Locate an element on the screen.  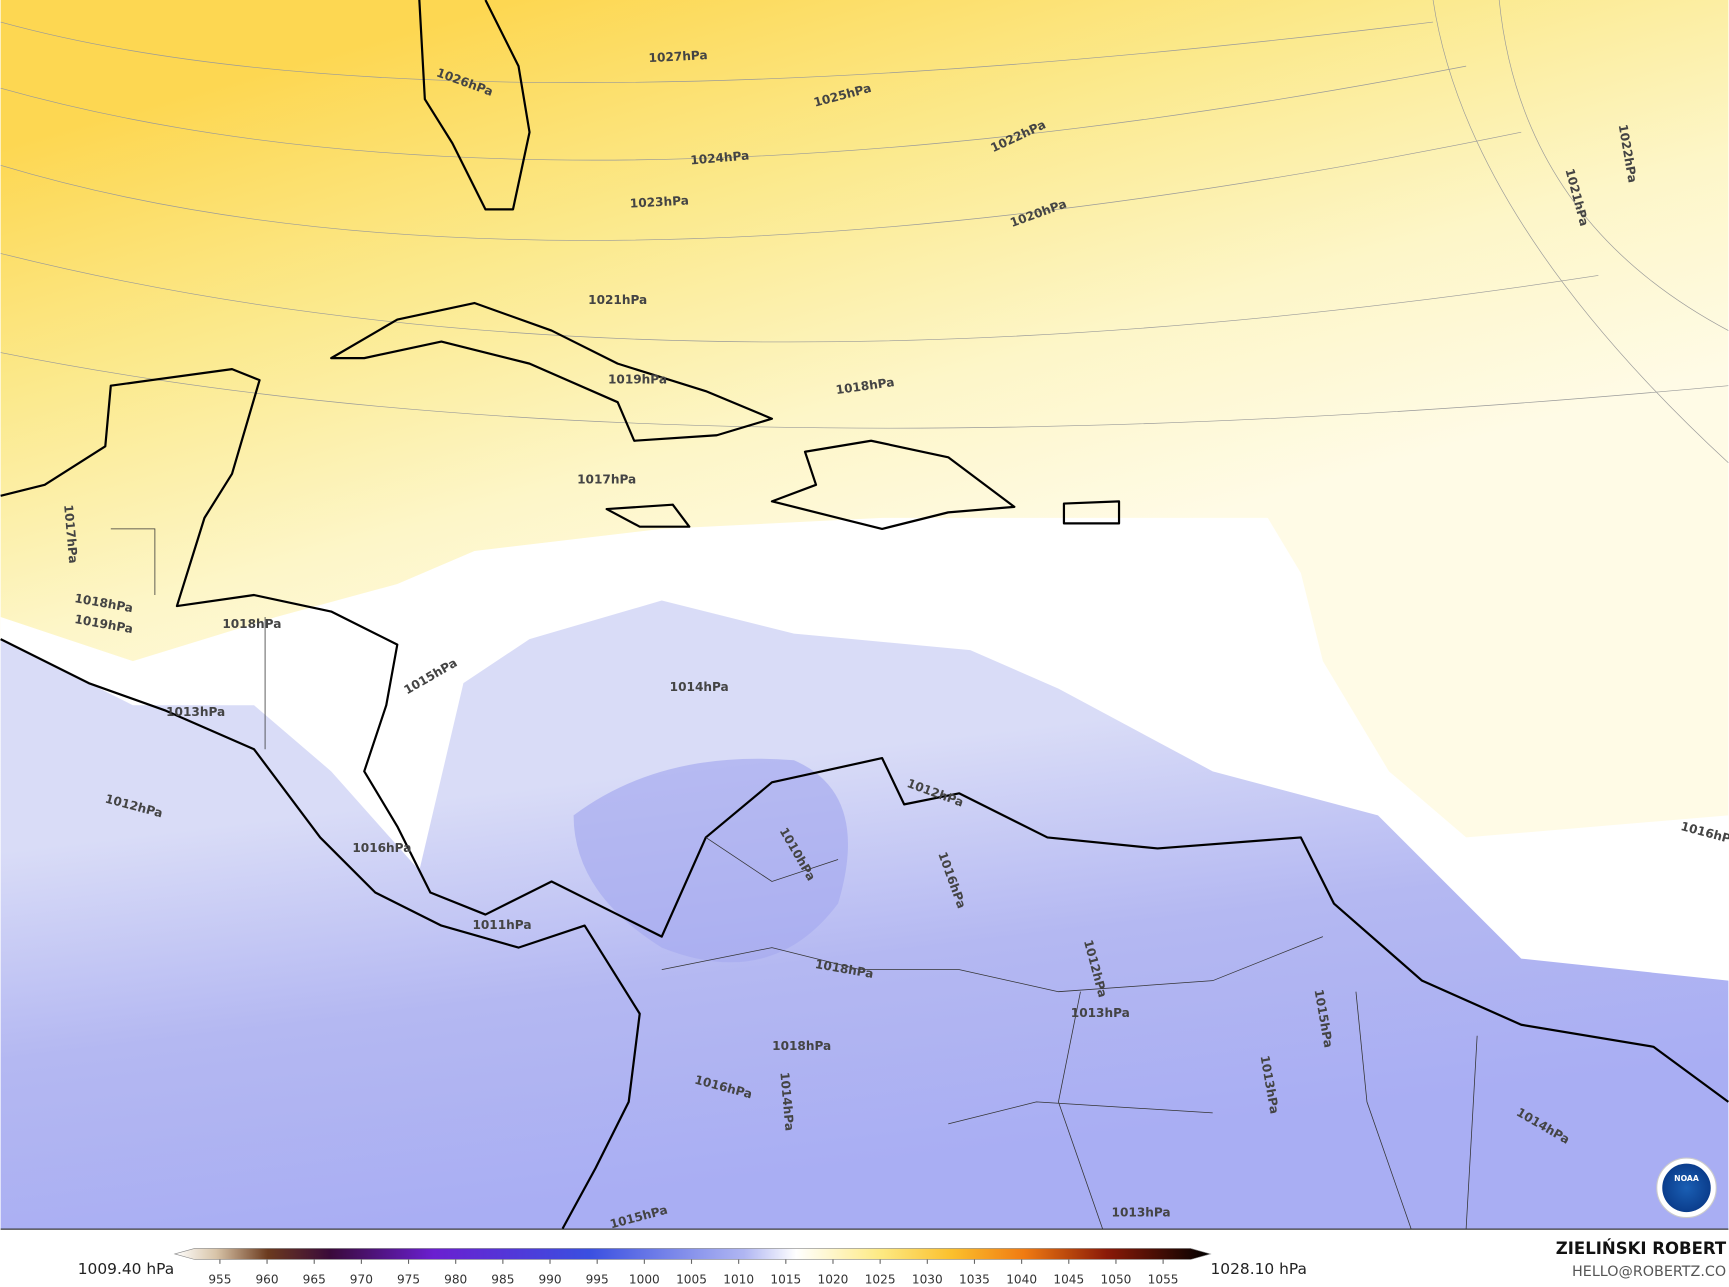
colorbar-tick-label: 1000 is located at coordinates (644, 1280).